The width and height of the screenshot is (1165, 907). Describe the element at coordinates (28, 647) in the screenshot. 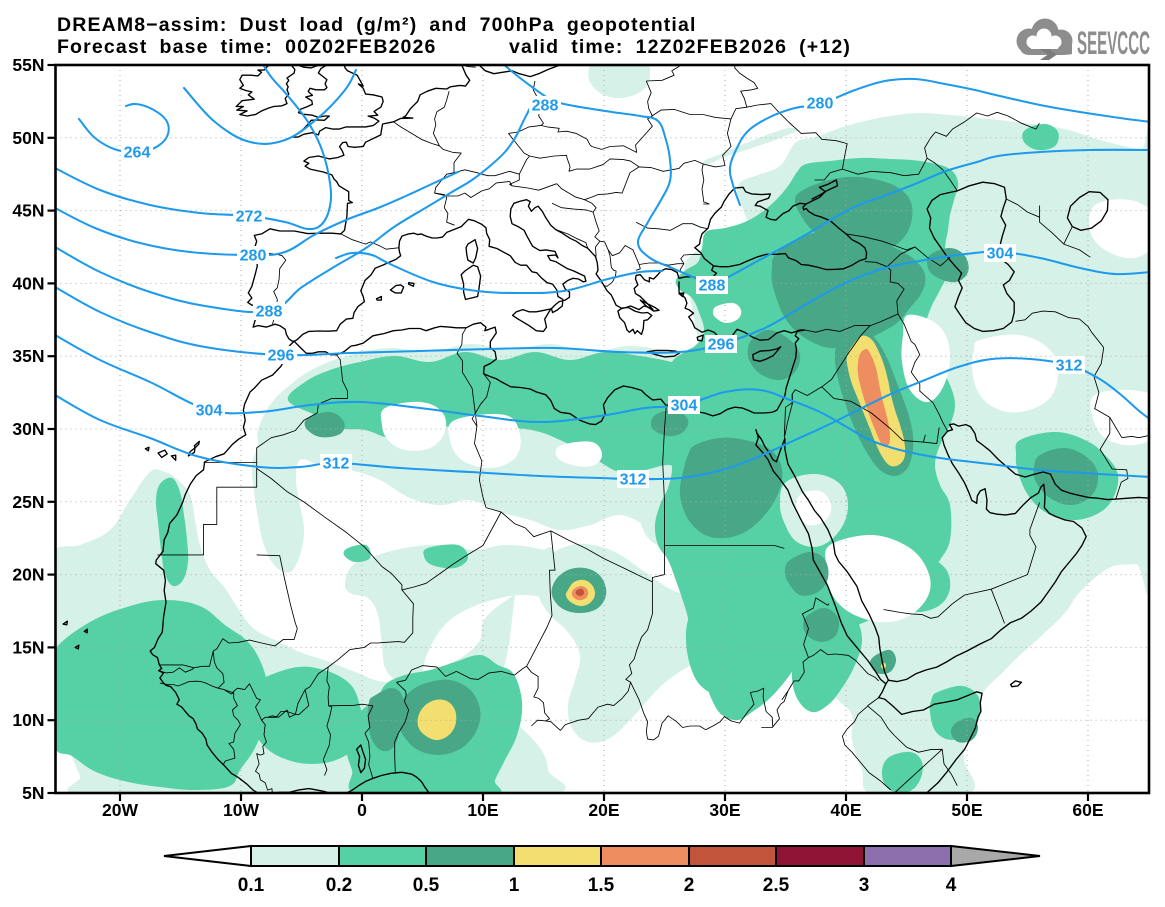

I see `svg-text: 15N` at that location.